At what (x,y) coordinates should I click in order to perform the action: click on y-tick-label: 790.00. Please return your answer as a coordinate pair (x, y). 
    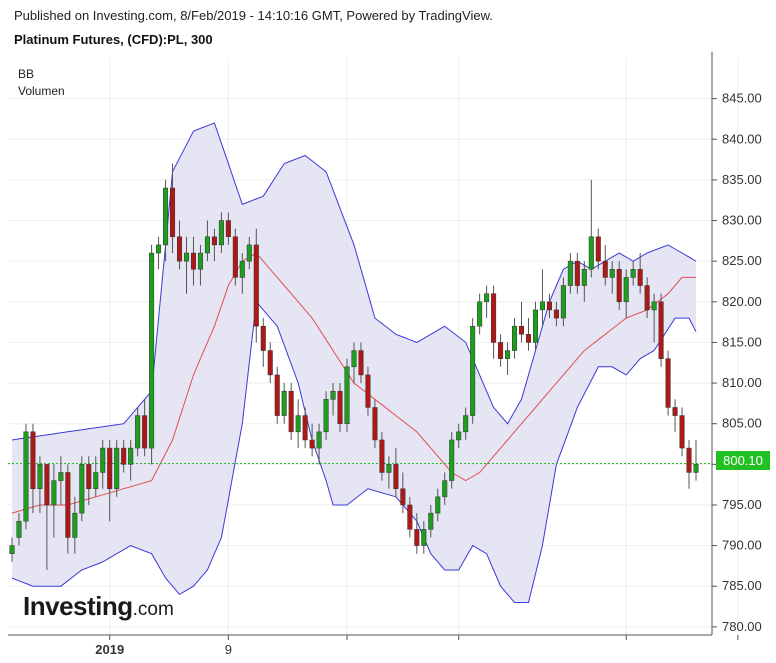
    Looking at the image, I should click on (742, 545).